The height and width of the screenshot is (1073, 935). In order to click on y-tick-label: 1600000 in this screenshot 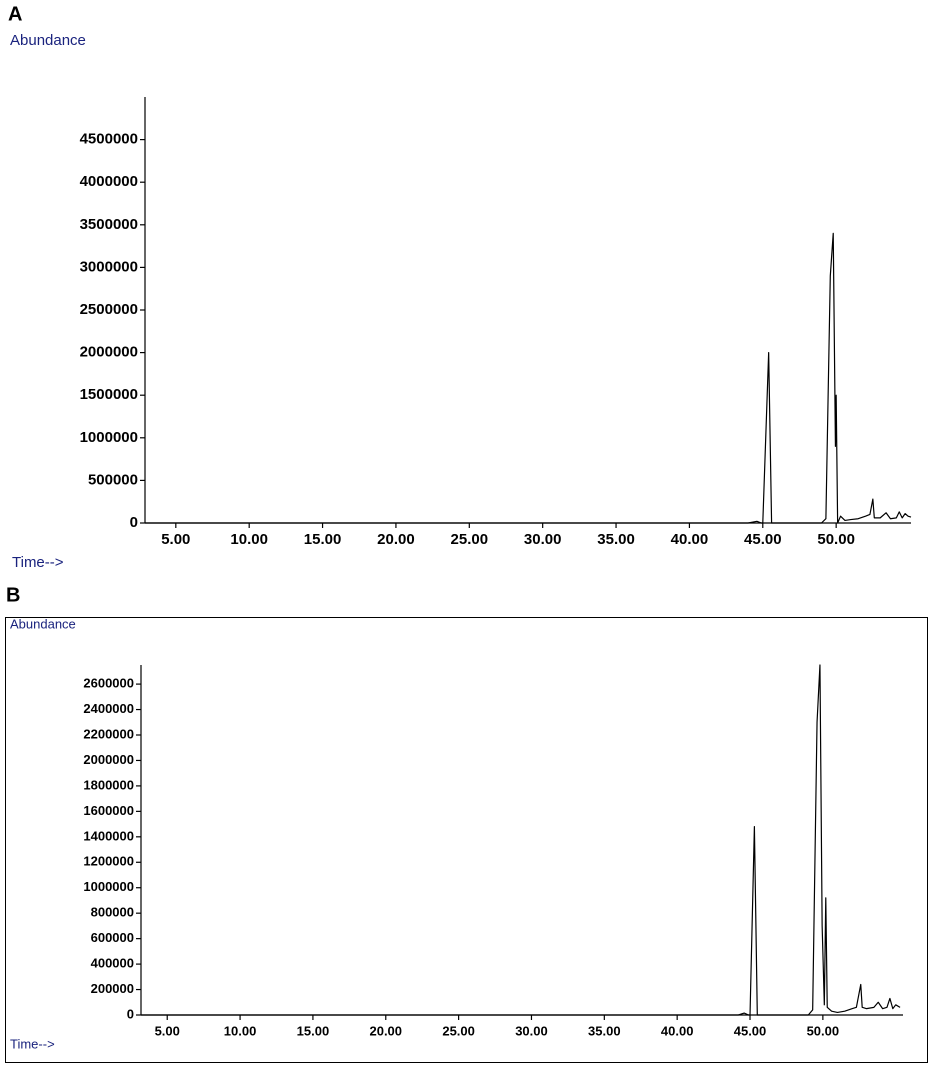, I will do `click(108, 810)`.